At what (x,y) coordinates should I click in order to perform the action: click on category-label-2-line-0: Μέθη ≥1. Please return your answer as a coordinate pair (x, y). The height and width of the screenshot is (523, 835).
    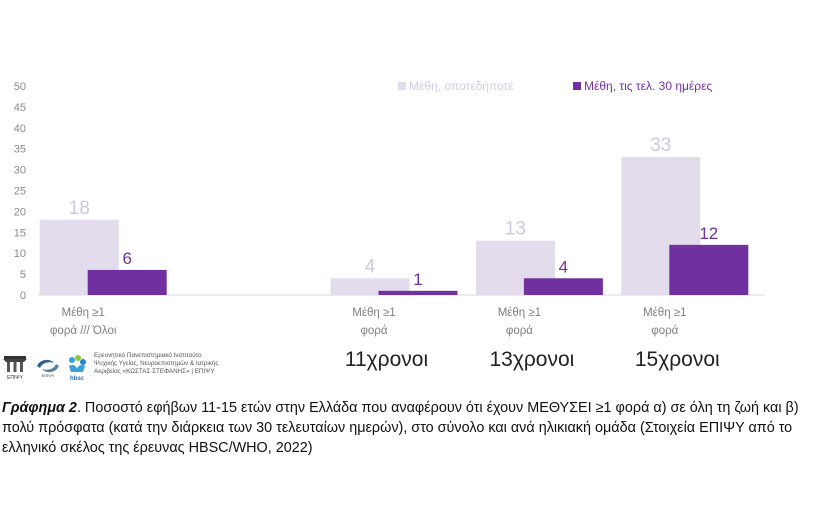
    Looking at the image, I should click on (519, 313).